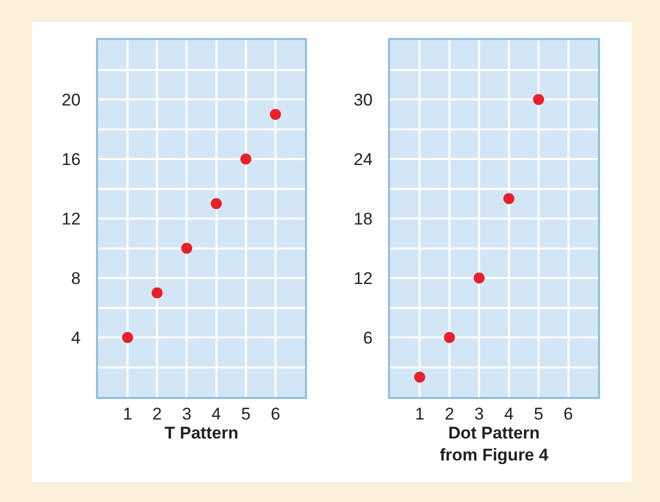  I want to click on y-tick-label: 4, so click(76, 338).